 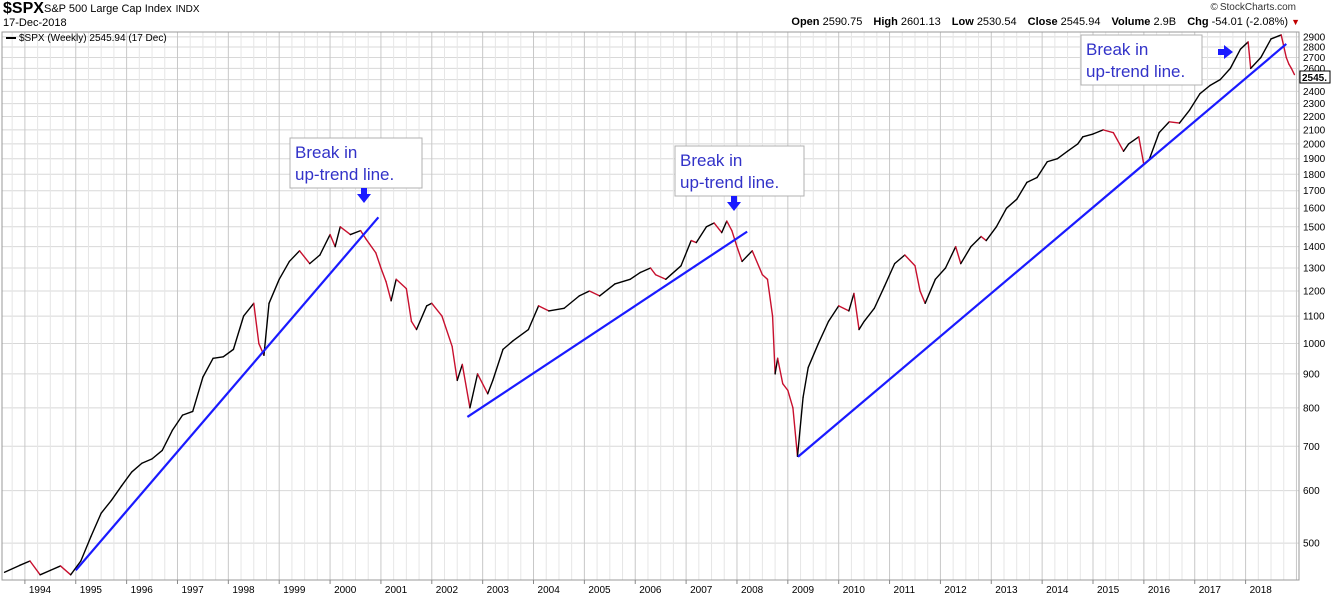 I want to click on y-tick-label: 1100, so click(x=1314, y=317).